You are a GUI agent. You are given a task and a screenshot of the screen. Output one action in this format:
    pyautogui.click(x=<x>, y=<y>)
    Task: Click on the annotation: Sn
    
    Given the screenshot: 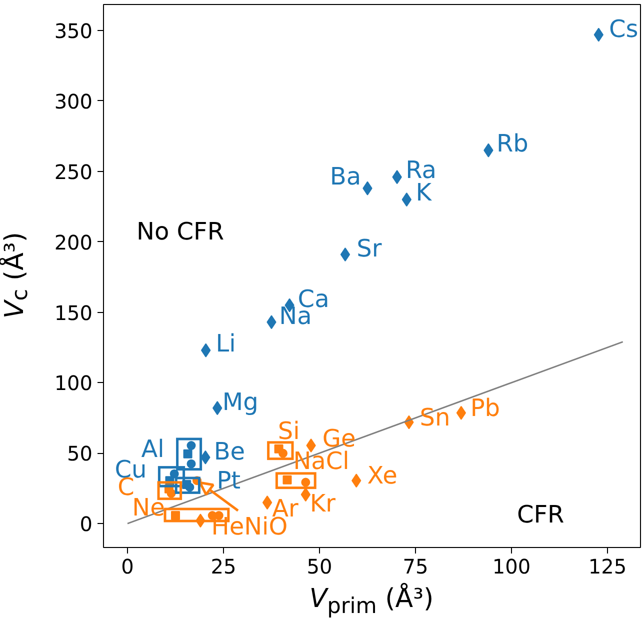 What is the action you would take?
    pyautogui.click(x=435, y=417)
    